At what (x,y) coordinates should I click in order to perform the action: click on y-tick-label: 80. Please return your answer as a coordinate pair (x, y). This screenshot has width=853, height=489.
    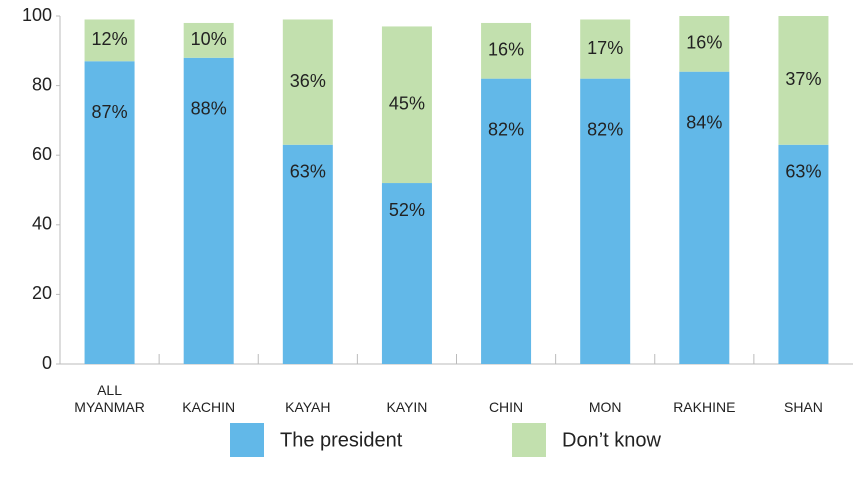
    Looking at the image, I should click on (42, 84).